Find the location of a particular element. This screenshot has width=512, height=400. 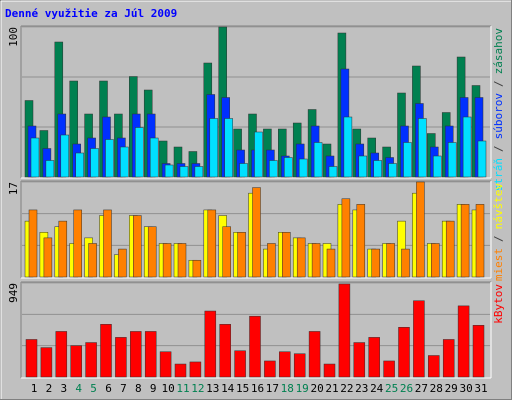

x-tick-label: 18 is located at coordinates (287, 388).